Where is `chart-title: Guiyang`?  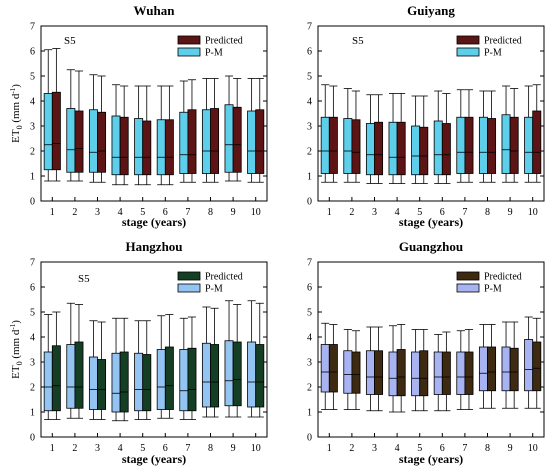 chart-title: Guiyang is located at coordinates (431, 10).